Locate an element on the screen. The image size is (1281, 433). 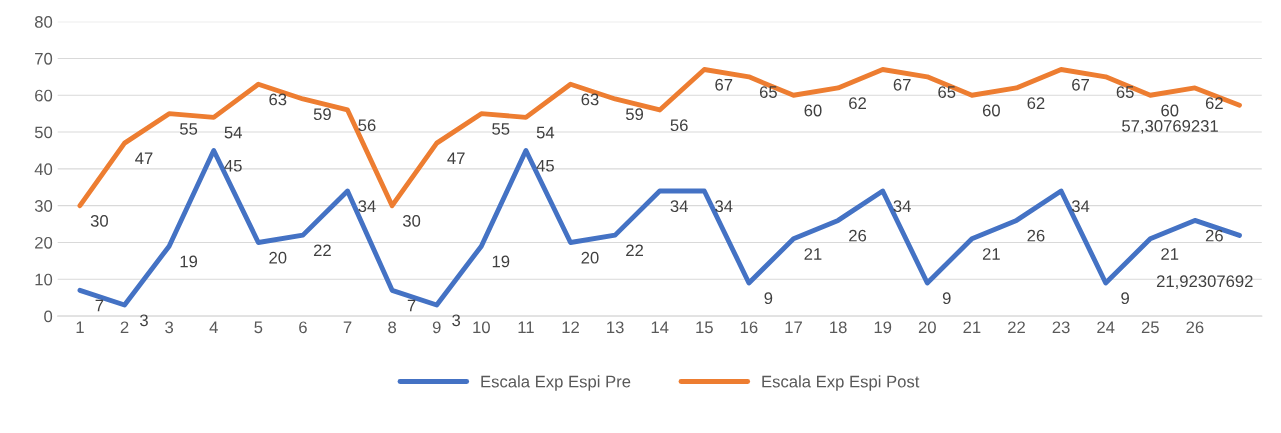
x-tick-label: 18 is located at coordinates (838, 327).